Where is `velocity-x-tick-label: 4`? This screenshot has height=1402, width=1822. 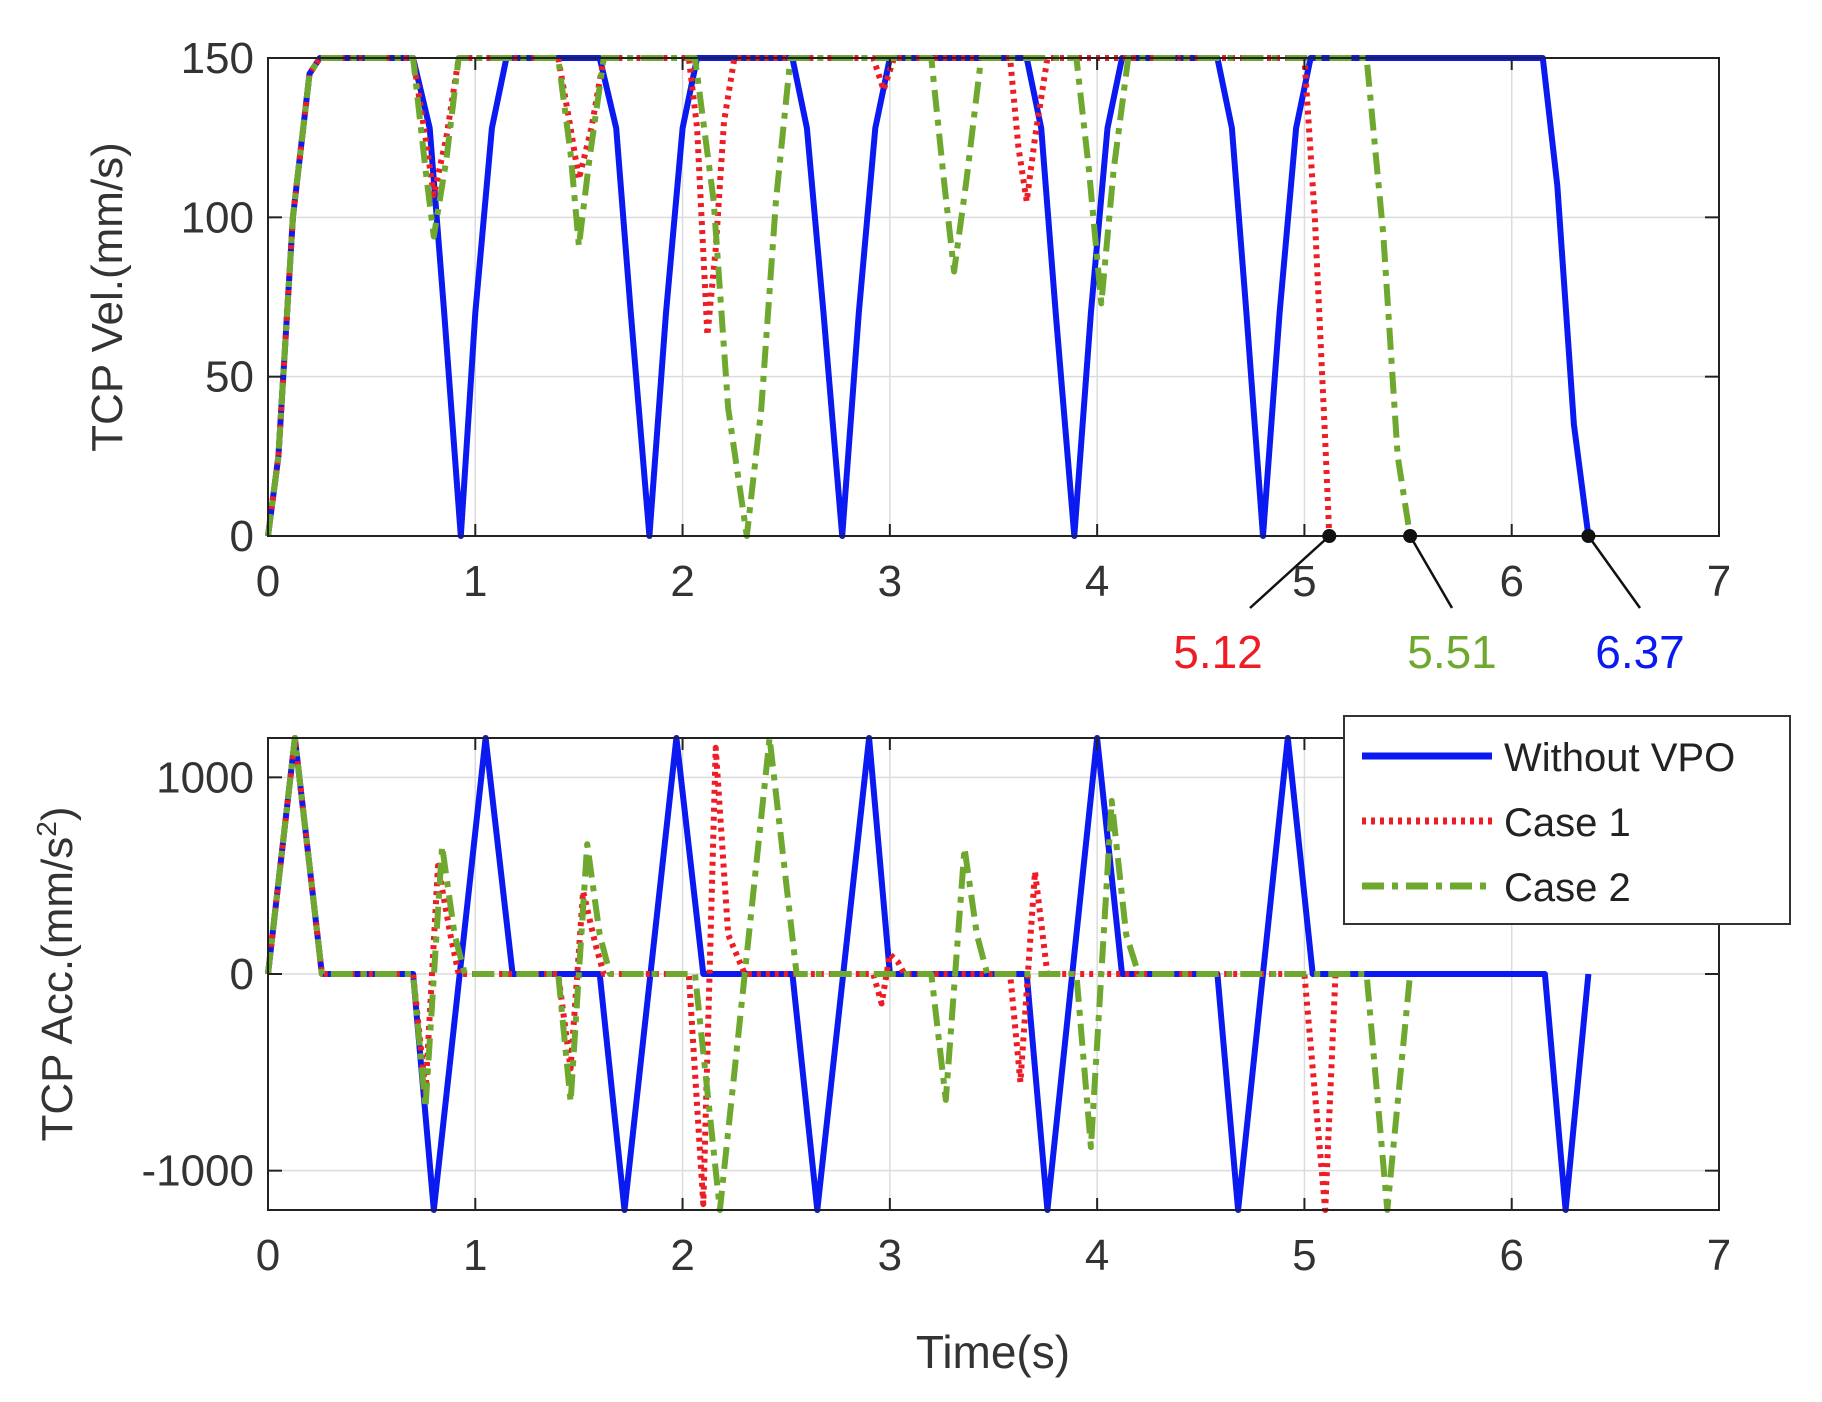
velocity-x-tick-label: 4 is located at coordinates (1097, 581).